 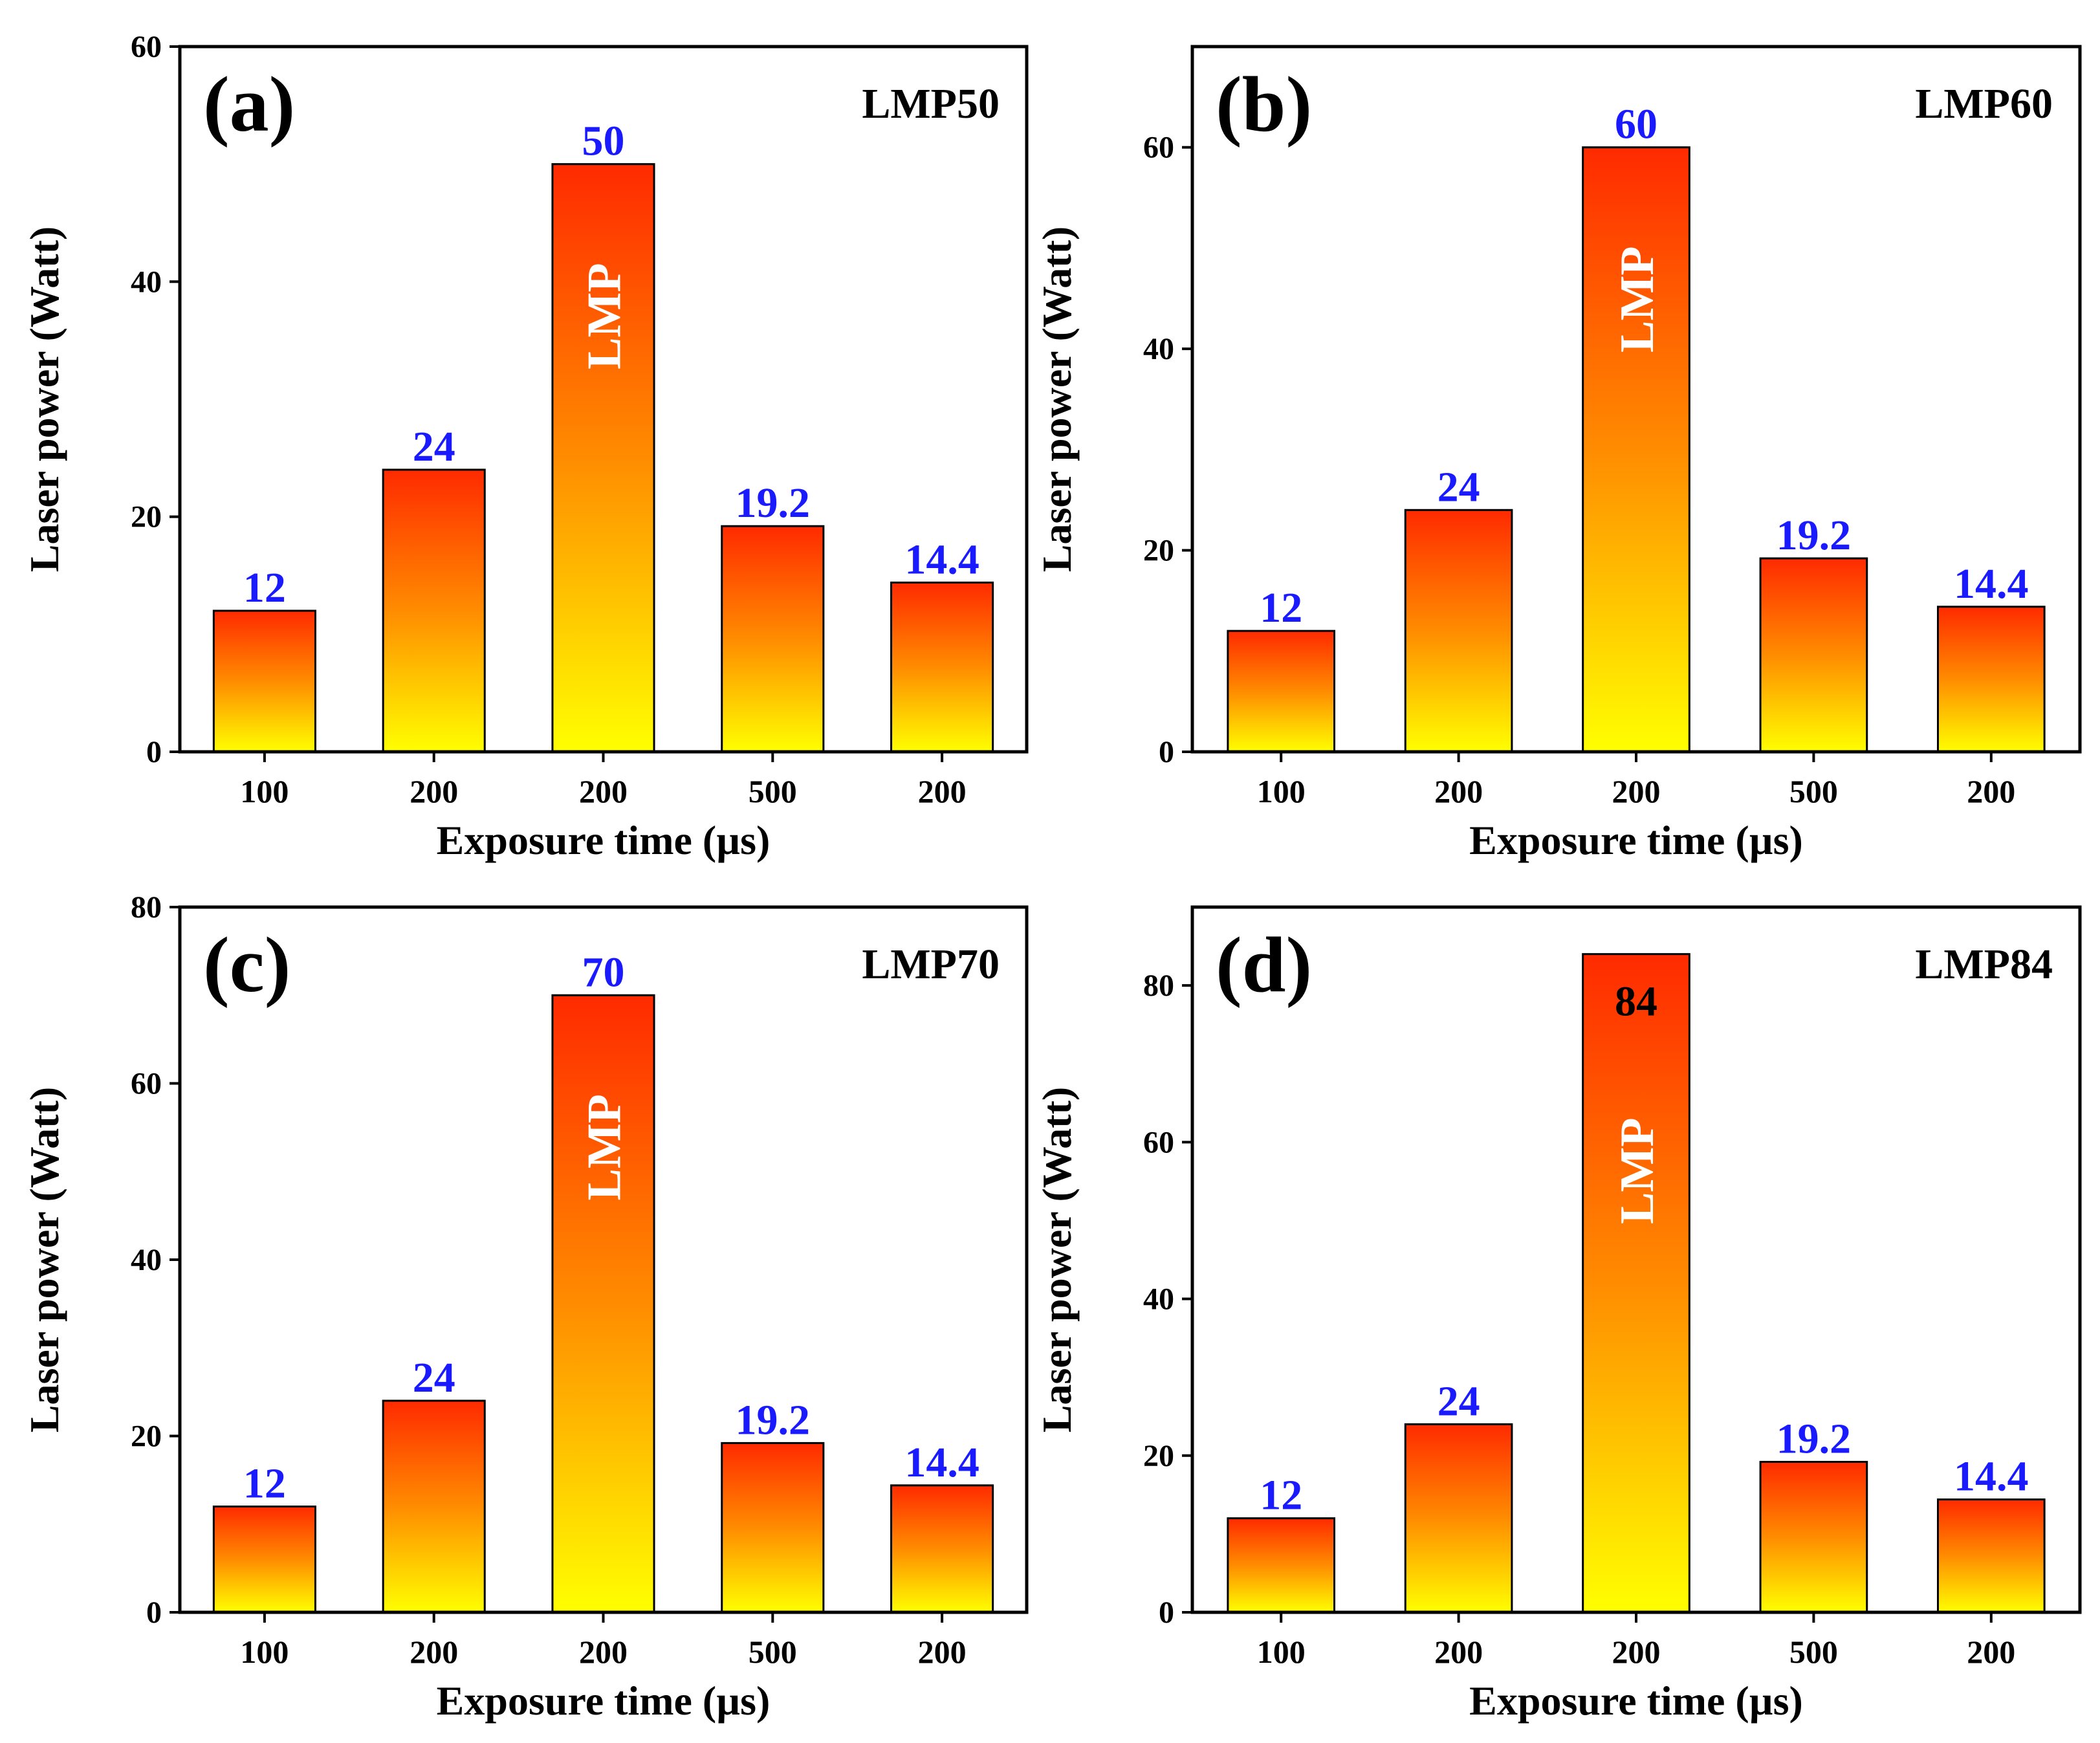 I want to click on chart-title: LMP84, so click(x=1984, y=965).